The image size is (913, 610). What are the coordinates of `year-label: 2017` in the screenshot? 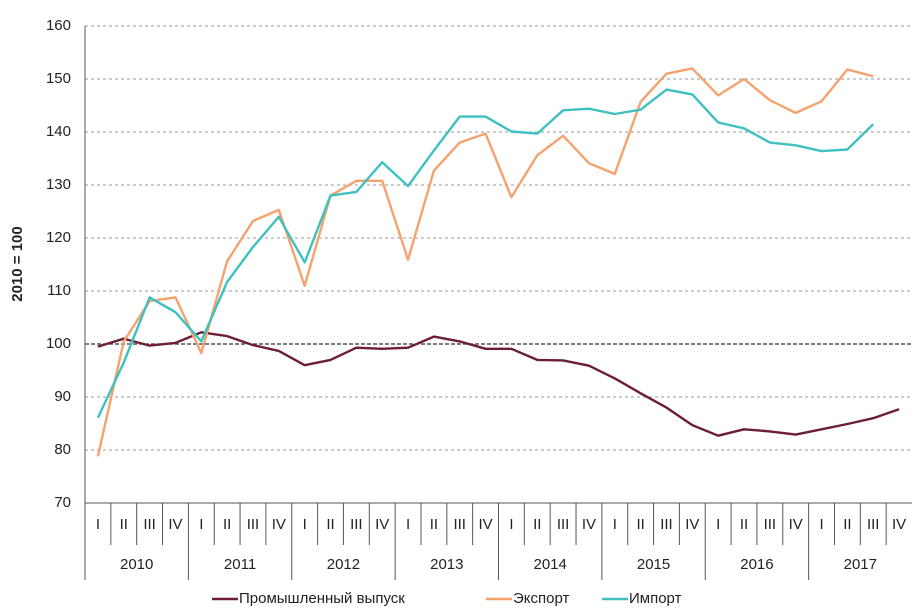 It's located at (860, 564).